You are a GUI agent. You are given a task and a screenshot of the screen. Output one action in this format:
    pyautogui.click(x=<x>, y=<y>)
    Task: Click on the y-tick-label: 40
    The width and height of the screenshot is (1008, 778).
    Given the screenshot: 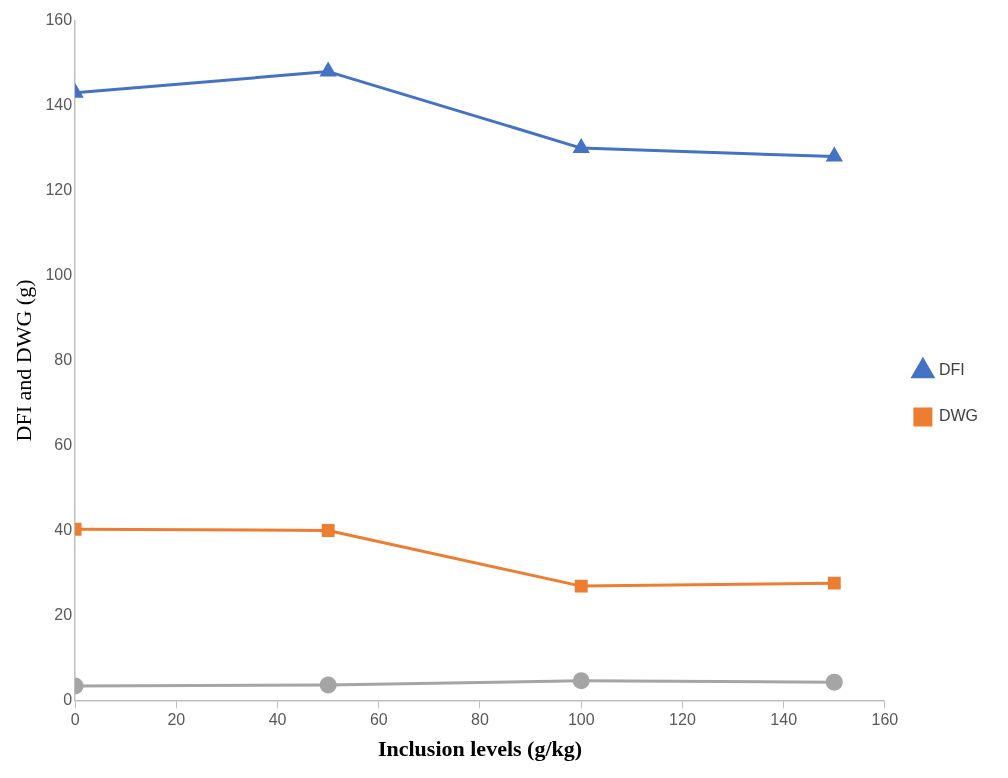 What is the action you would take?
    pyautogui.click(x=63, y=529)
    